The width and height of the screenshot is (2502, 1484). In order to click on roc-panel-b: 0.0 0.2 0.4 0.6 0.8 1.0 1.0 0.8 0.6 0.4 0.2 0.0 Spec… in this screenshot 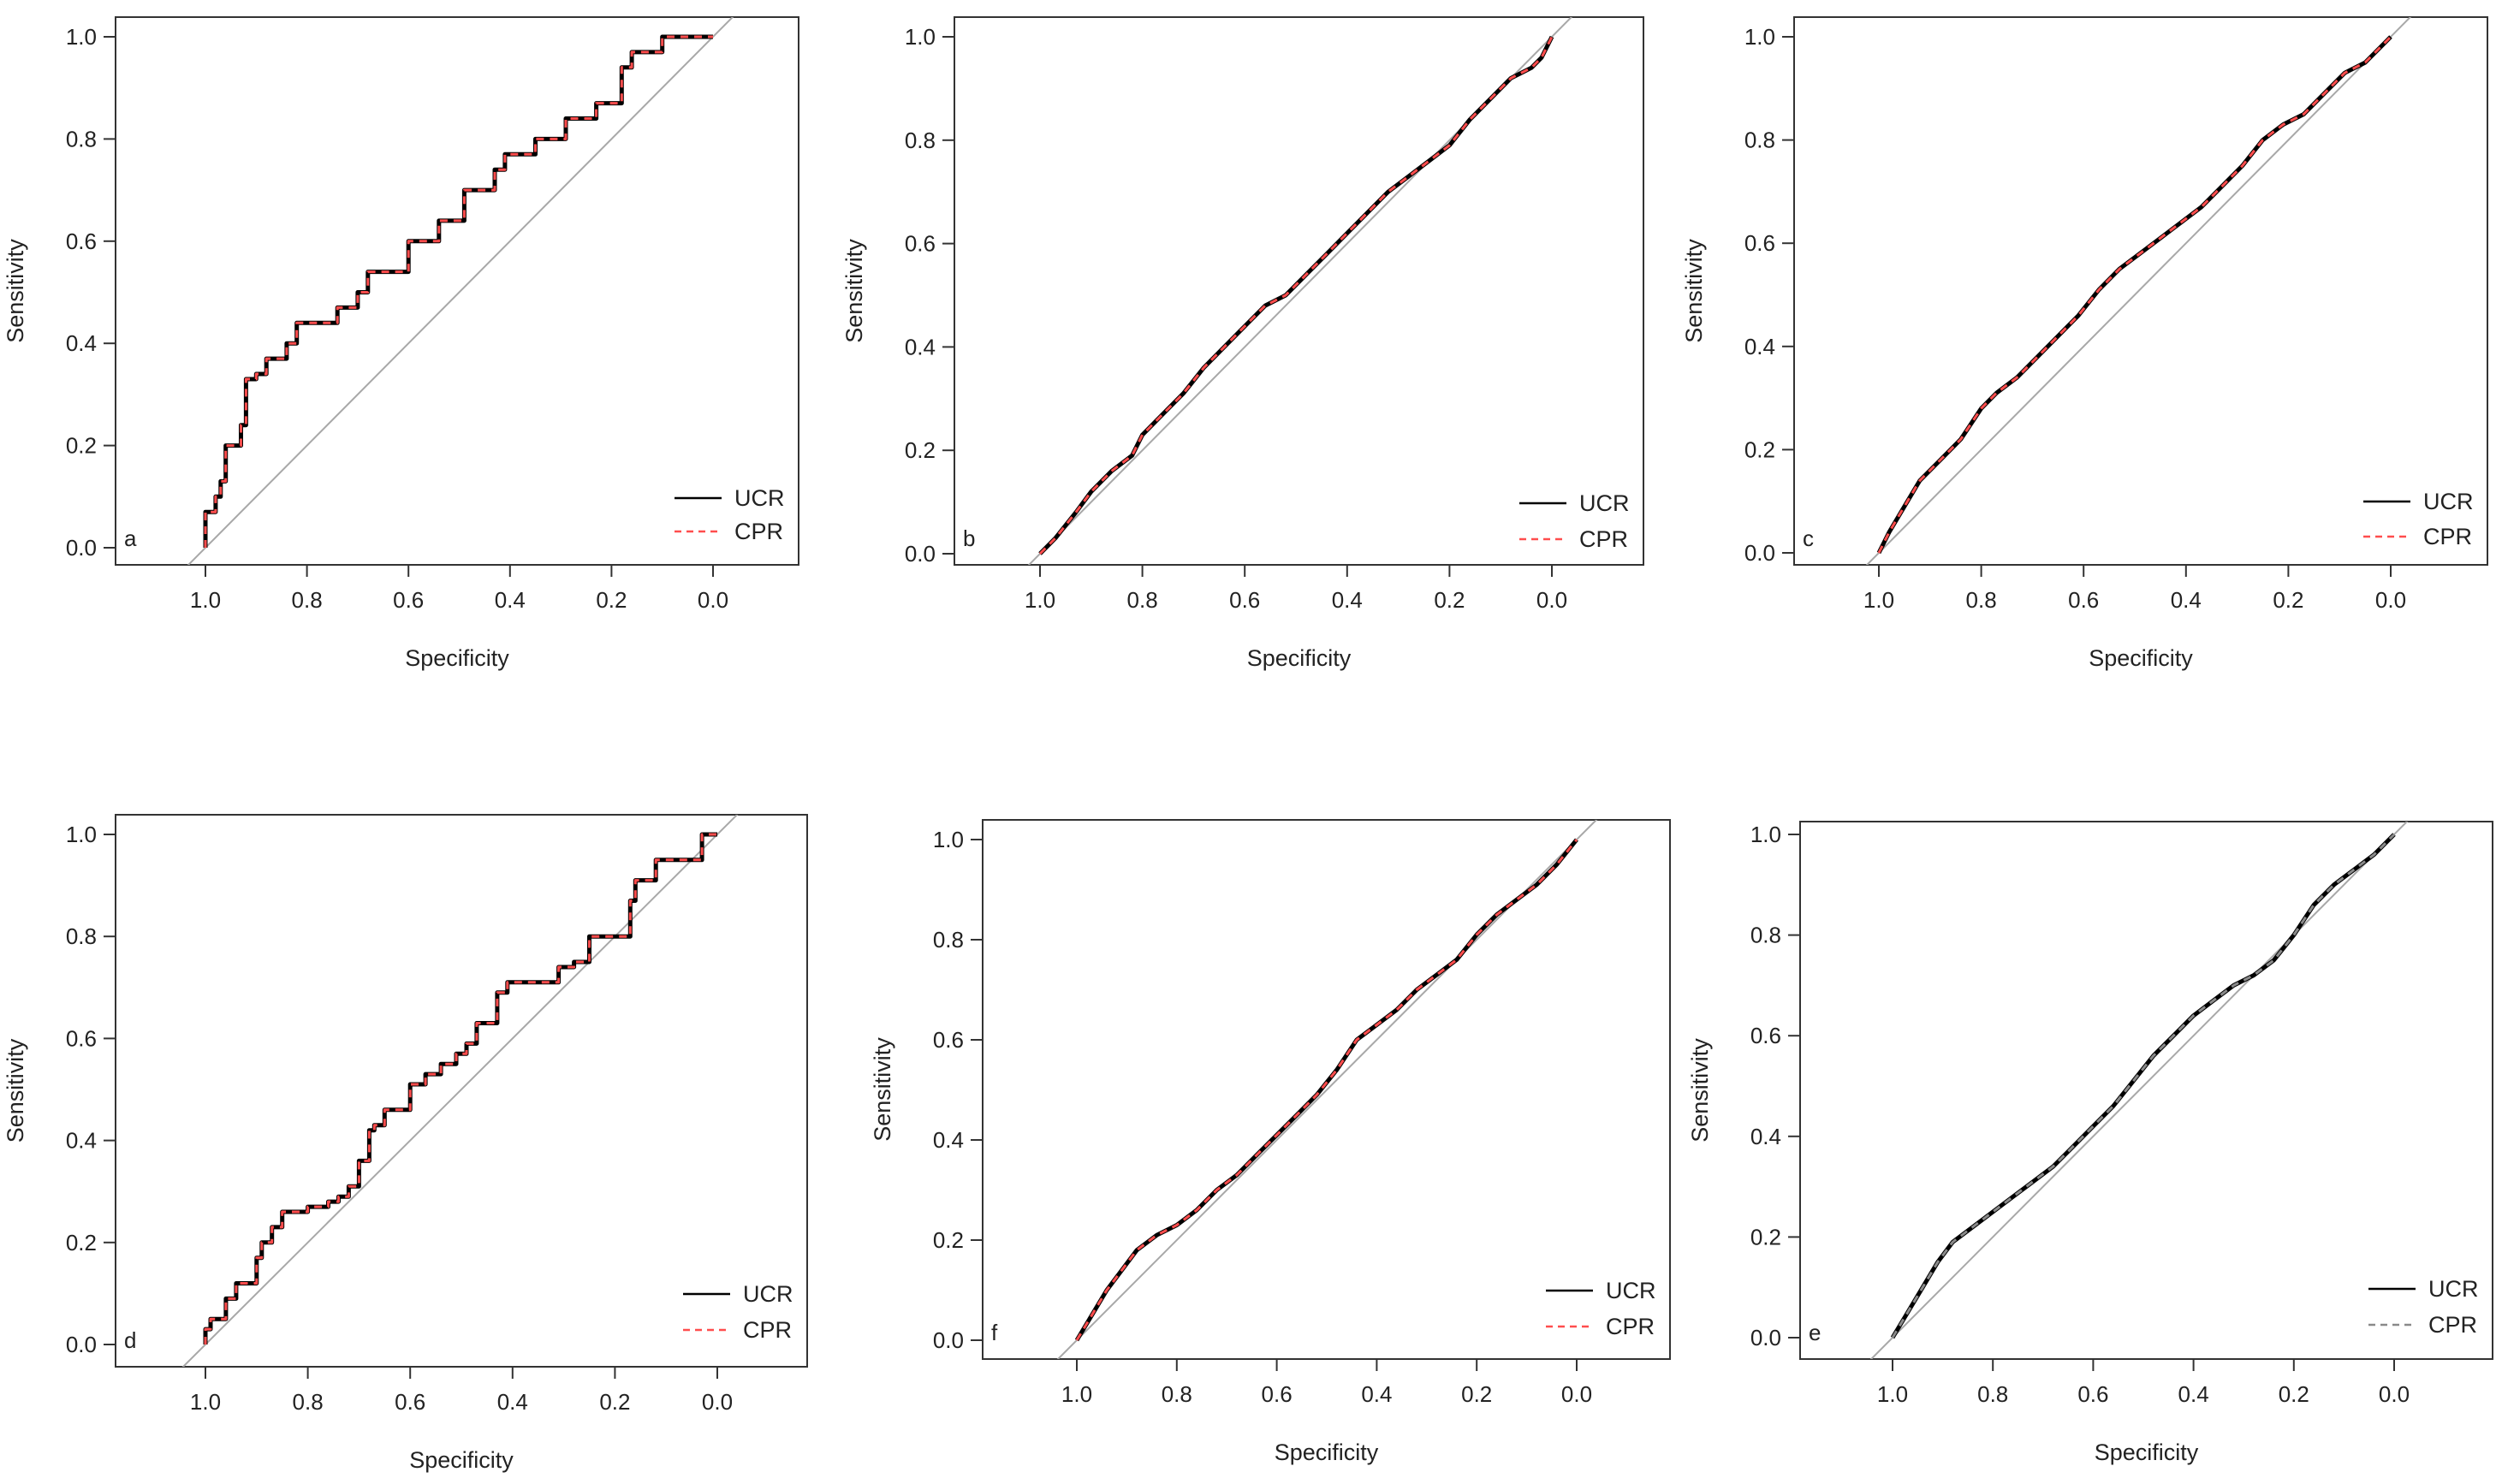, I will do `click(1242, 344)`.